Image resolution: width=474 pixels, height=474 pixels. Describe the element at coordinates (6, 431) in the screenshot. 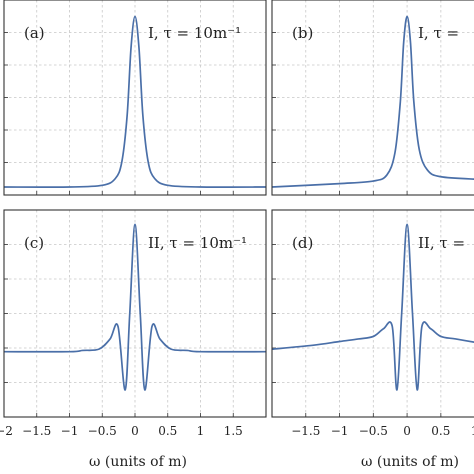

I see `x-tick-label: −2` at that location.